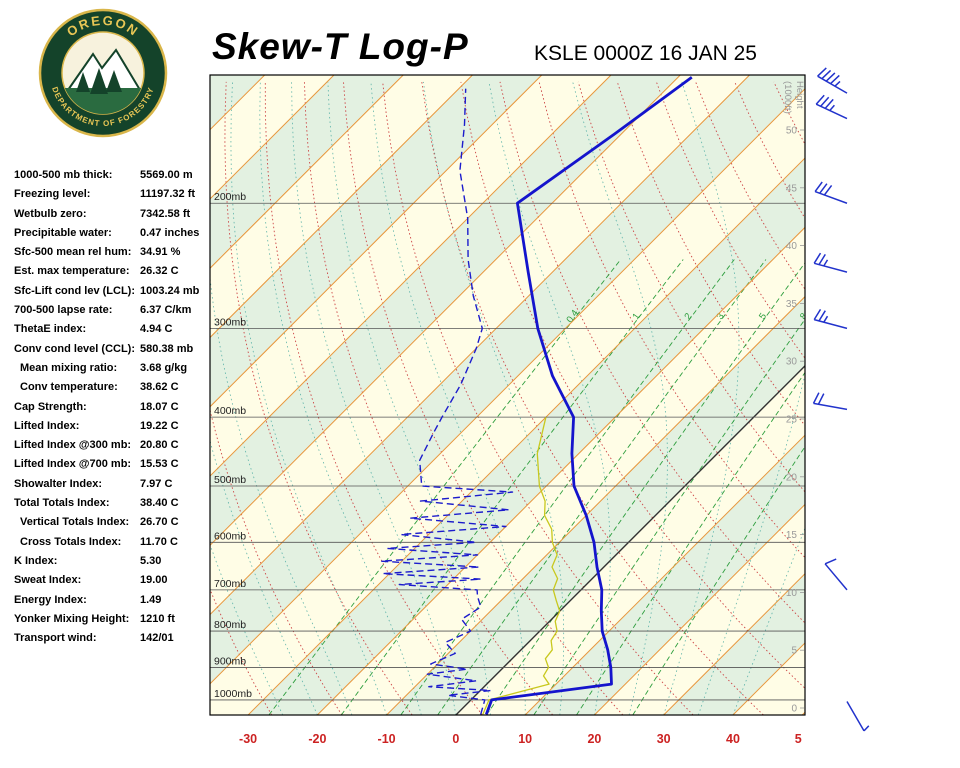 This screenshot has width=960, height=768. I want to click on stat-row: Showalter Index: 7.97 C, so click(115, 484).